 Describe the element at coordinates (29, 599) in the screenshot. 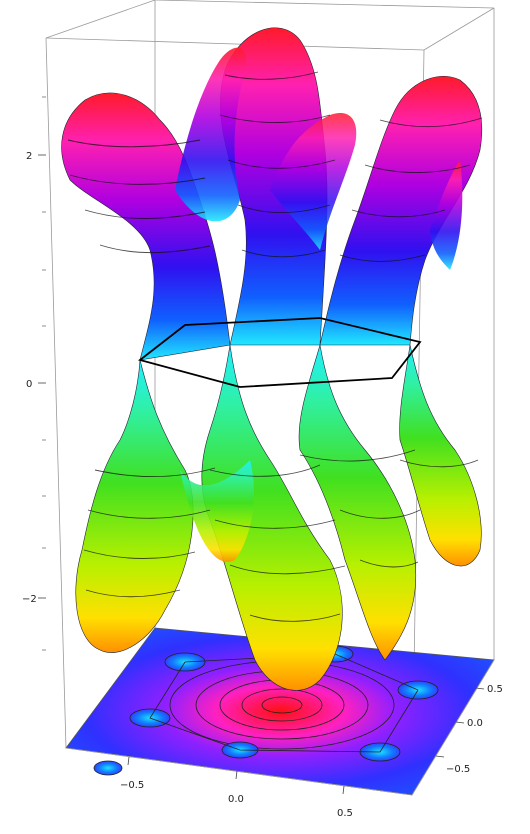

I see `z-tick-label: −2` at that location.